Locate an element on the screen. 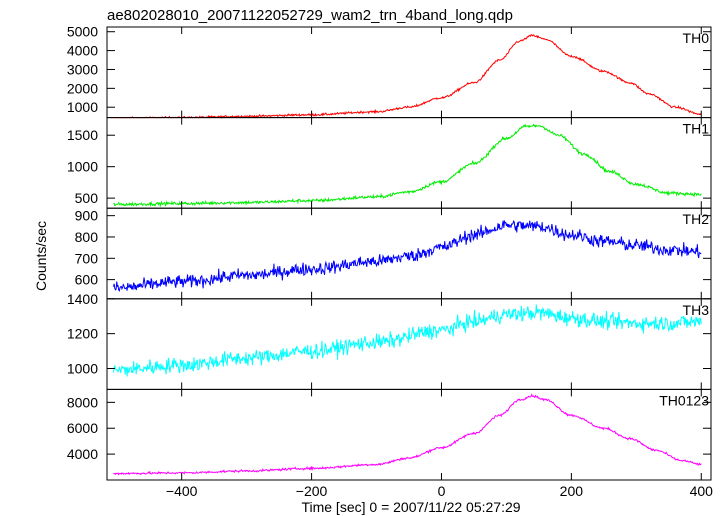  y-tick-label: 8000 is located at coordinates (82, 402).